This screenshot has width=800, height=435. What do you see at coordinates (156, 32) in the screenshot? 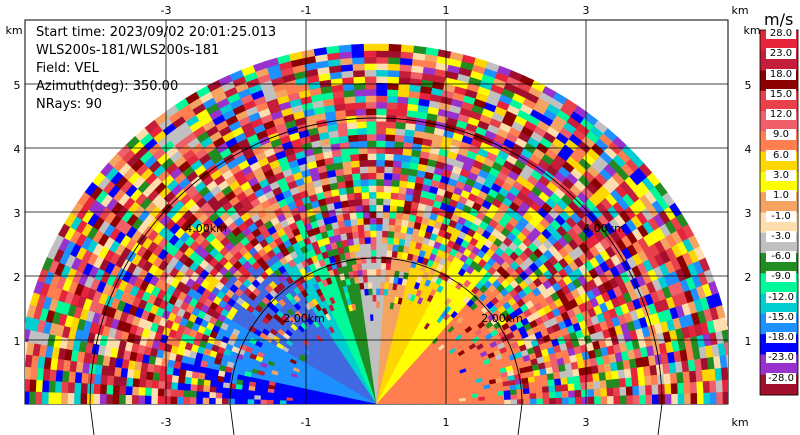
I see `start-time: Start time: 2023/09/02 20:01:25.013` at bounding box center [156, 32].